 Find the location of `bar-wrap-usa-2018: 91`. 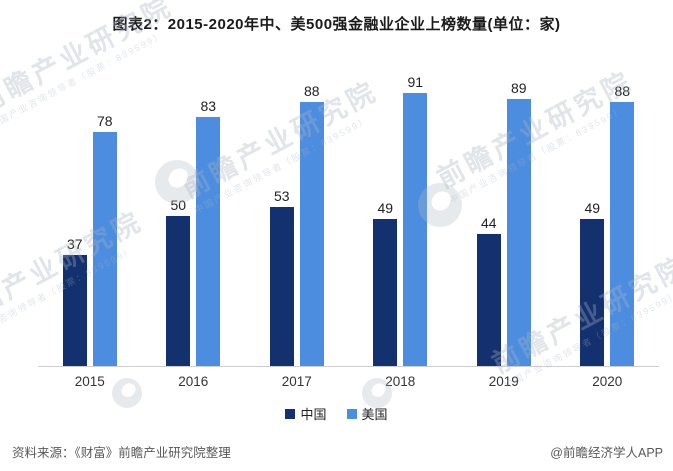

bar-wrap-usa-2018: 91 is located at coordinates (415, 220).